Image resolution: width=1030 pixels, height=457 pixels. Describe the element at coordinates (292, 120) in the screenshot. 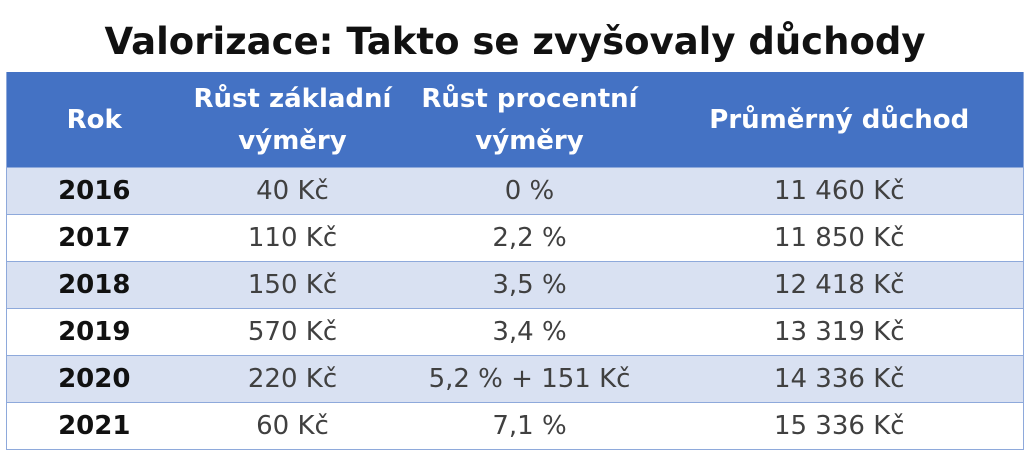

I see `column-header: Růst základní výměry` at that location.